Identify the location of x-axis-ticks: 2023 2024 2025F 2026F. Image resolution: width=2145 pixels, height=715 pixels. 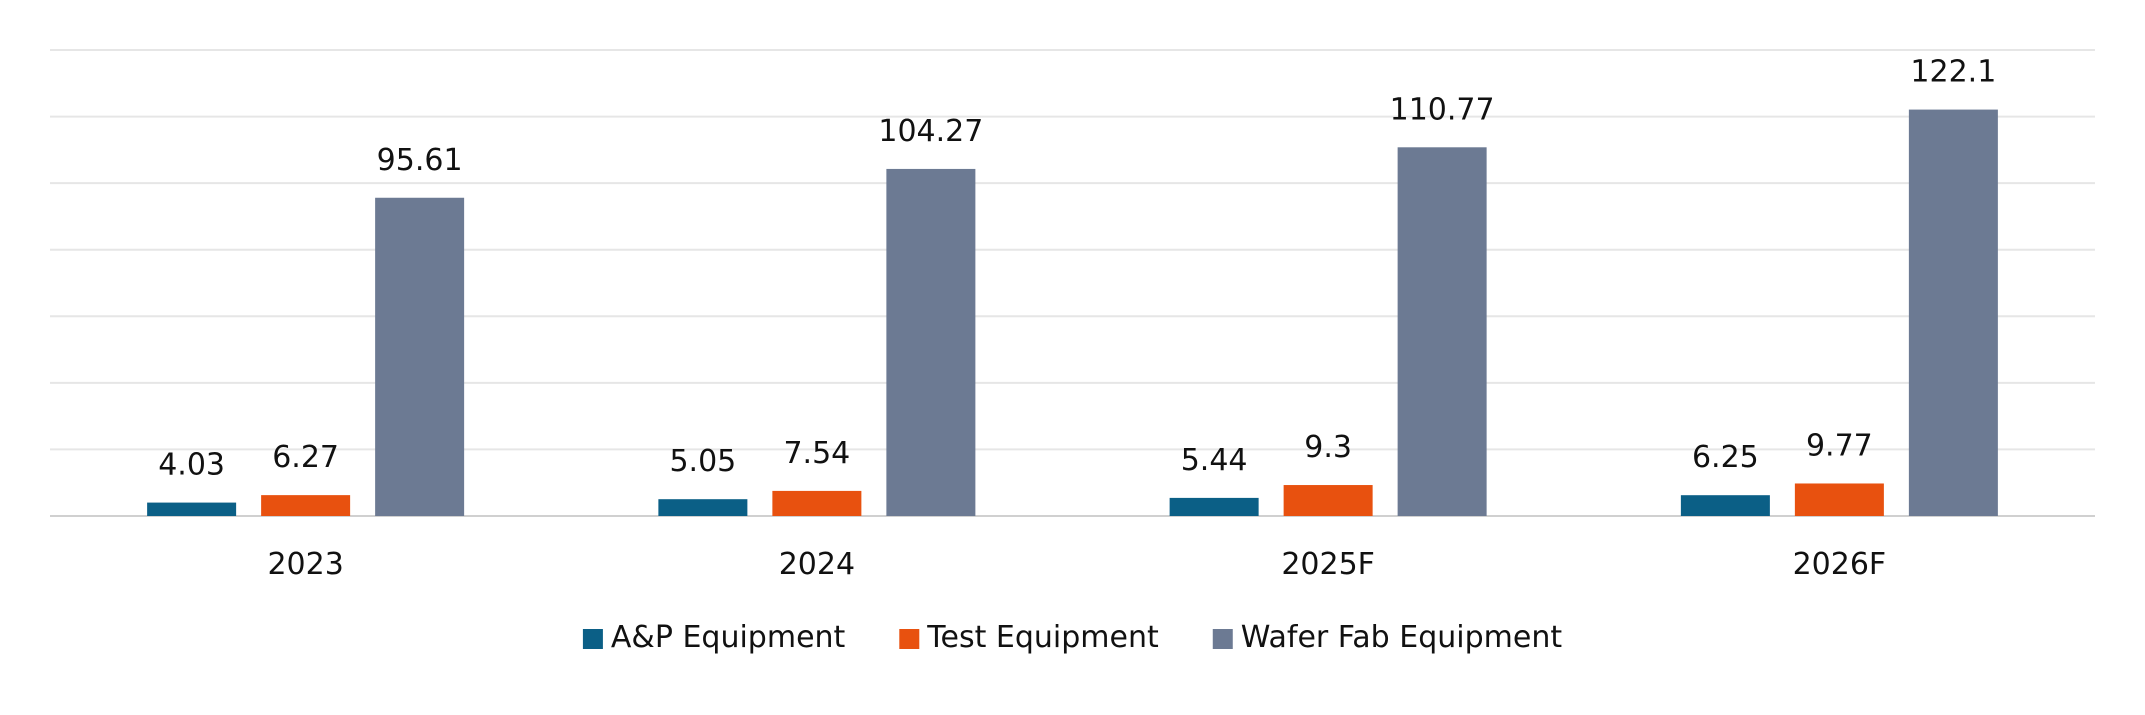
(1076, 564).